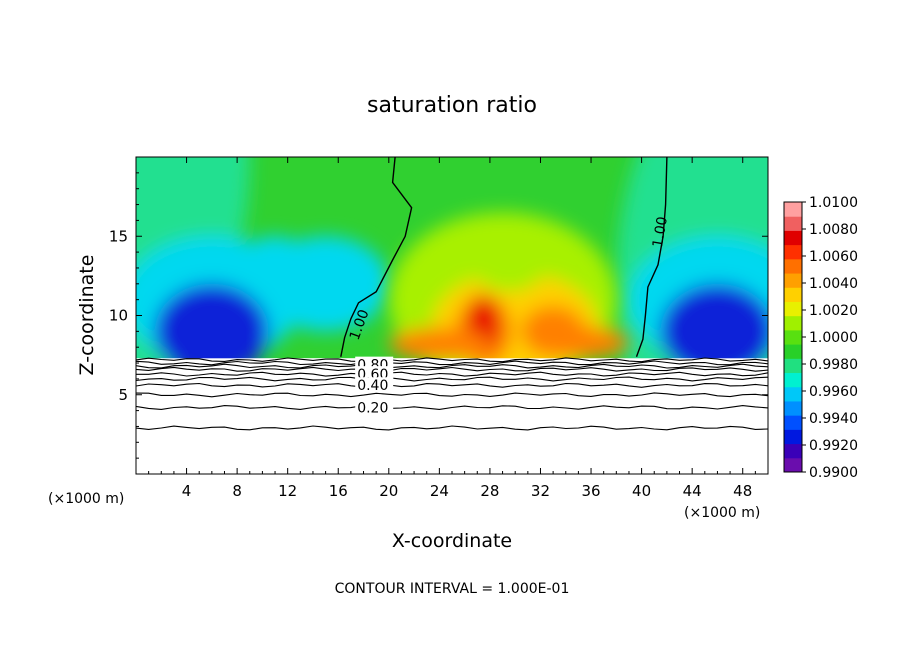 The width and height of the screenshot is (904, 654). Describe the element at coordinates (833, 446) in the screenshot. I see `colorbar-label-1: 0.9920` at that location.